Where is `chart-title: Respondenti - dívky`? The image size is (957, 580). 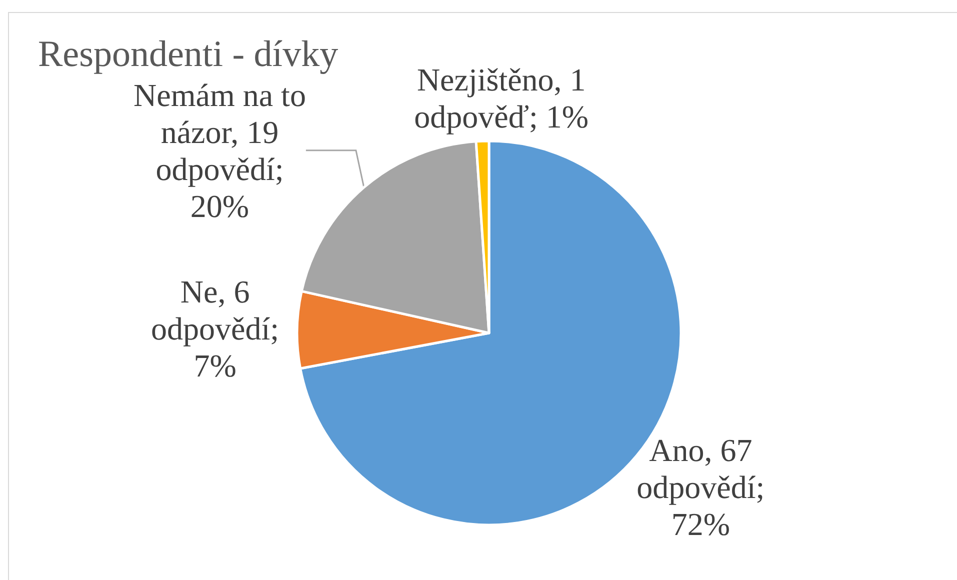
chart-title: Respondenti - dívky is located at coordinates (188, 54).